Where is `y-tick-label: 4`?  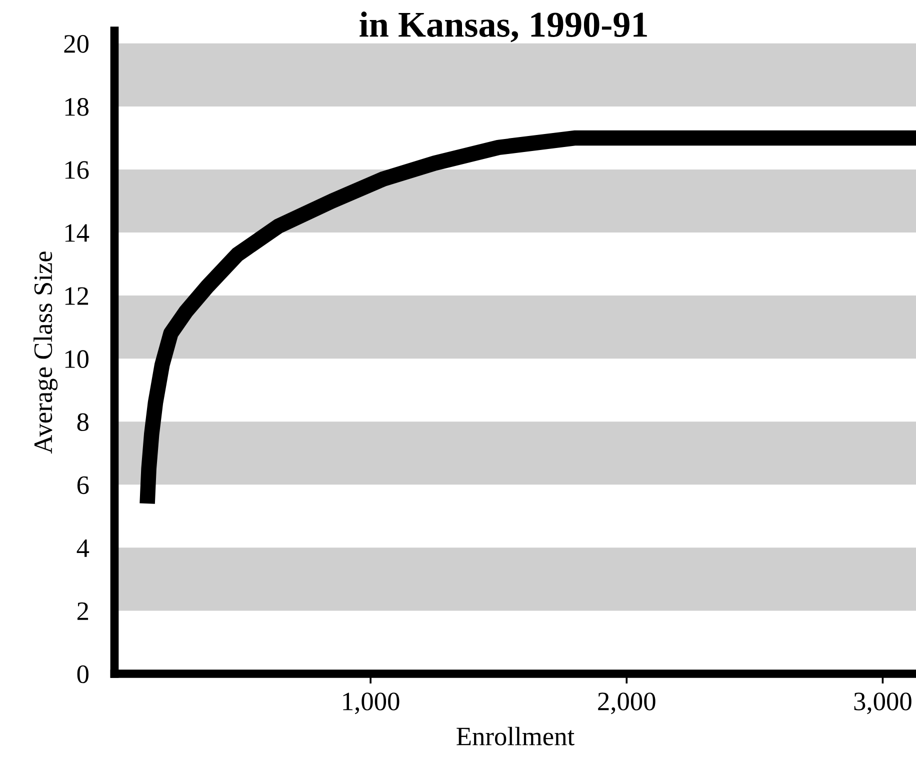
y-tick-label: 4 is located at coordinates (83, 548).